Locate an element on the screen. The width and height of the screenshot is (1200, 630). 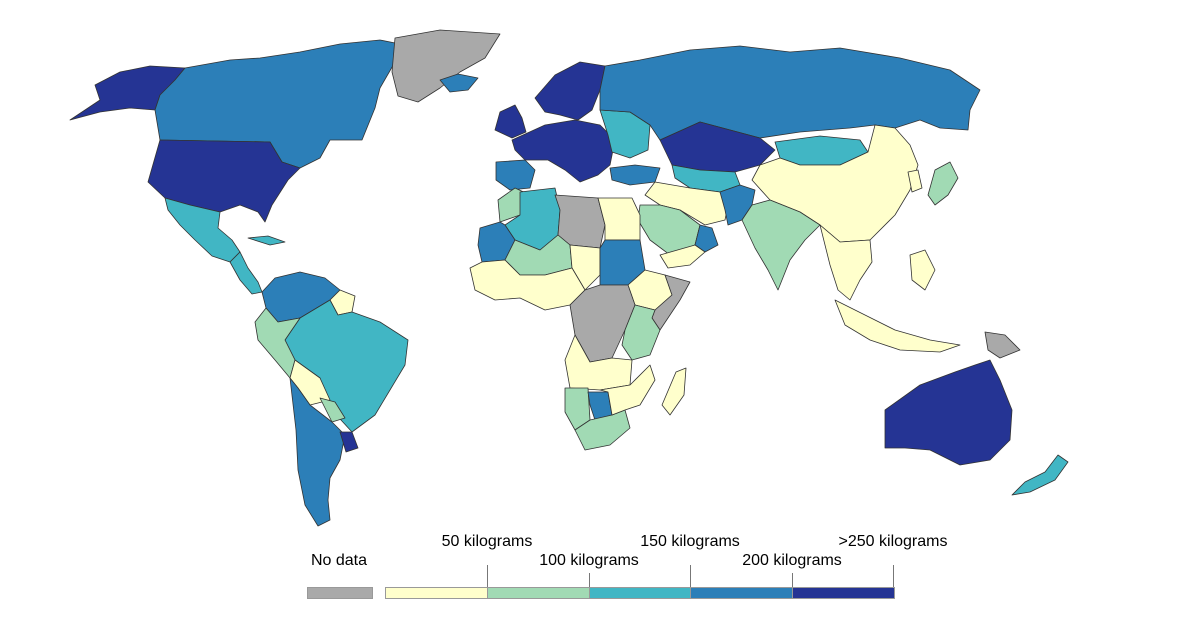
region-turkey is located at coordinates (635, 175).